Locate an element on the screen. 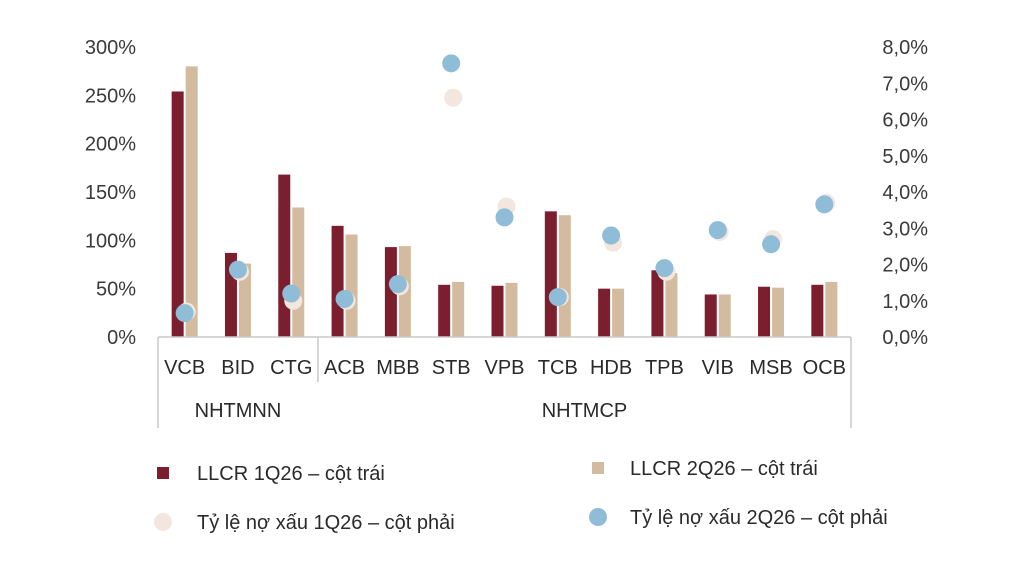 The image size is (1013, 571). left-tick-label: 150% is located at coordinates (110, 193).